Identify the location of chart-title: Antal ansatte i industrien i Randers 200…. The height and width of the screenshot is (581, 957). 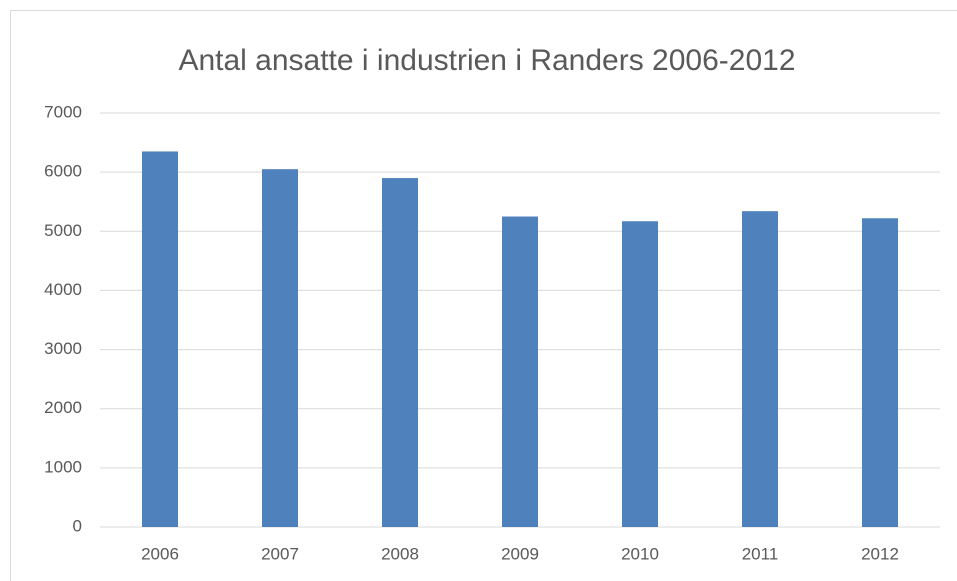
(486, 60).